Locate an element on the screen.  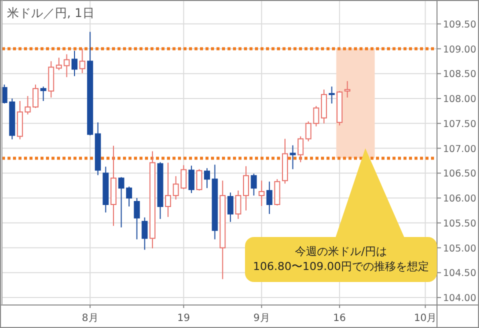
y-tick-label: 108.50 is located at coordinates (459, 74).